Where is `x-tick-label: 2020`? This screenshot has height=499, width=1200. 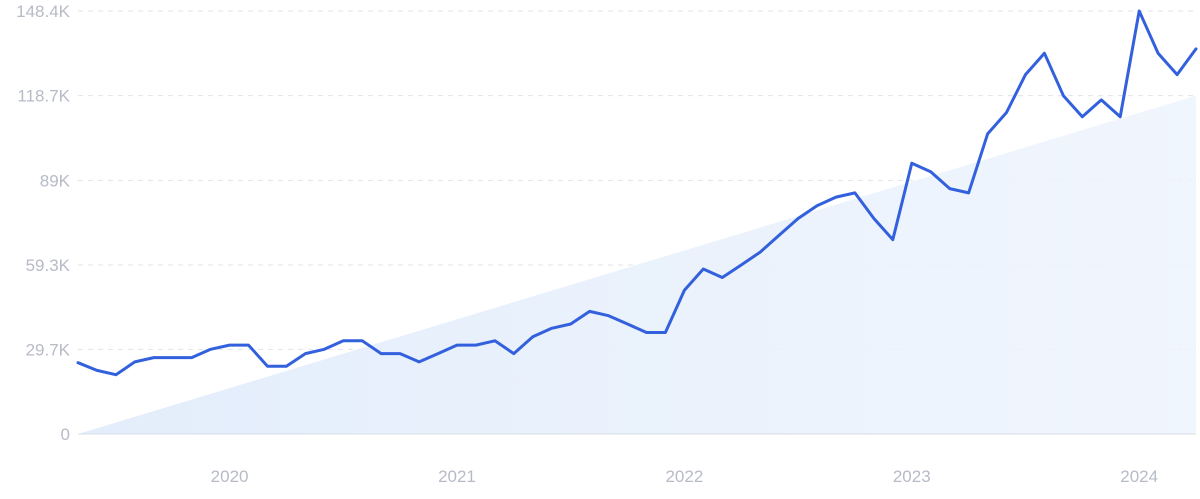 x-tick-label: 2020 is located at coordinates (230, 476).